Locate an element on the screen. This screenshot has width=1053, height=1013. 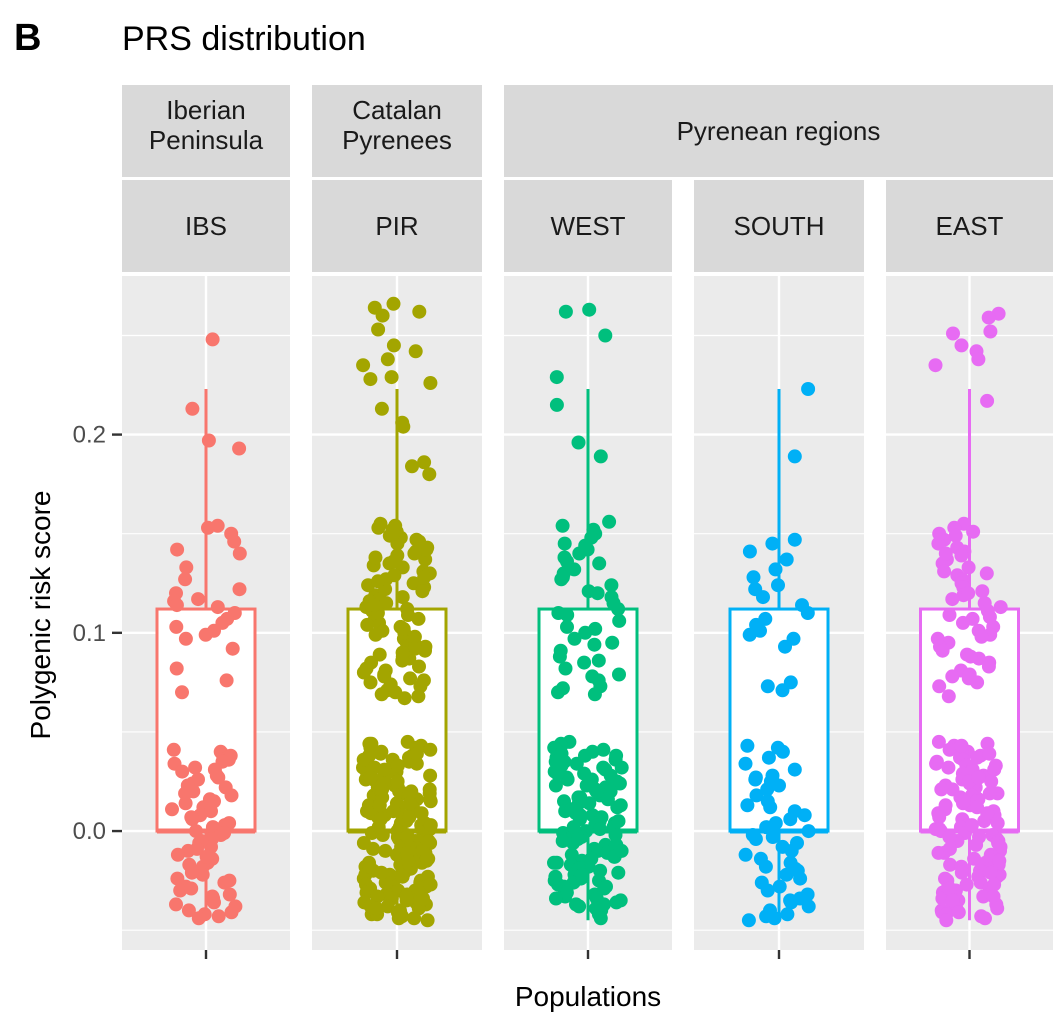
panel-west is located at coordinates (588, 613).